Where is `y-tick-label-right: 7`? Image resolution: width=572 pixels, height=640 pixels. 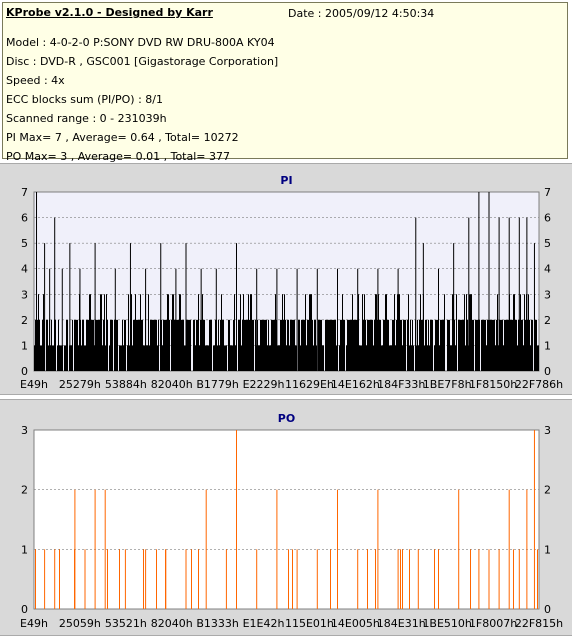 y-tick-label-right: 7 is located at coordinates (547, 192).